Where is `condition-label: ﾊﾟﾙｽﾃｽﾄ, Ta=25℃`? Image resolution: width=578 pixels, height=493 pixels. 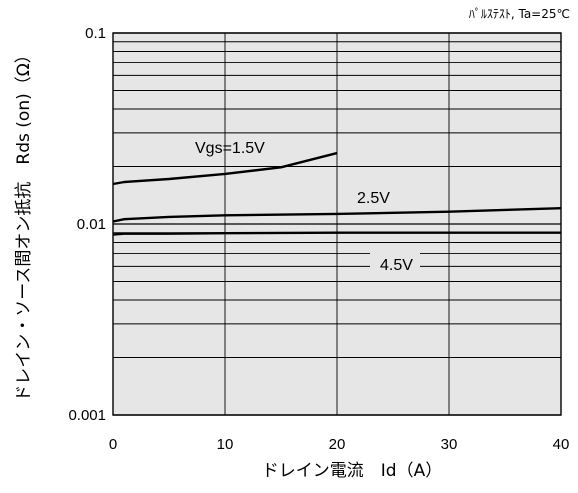 condition-label: ﾊﾟﾙｽﾃｽﾄ, Ta=25℃ is located at coordinates (519, 14).